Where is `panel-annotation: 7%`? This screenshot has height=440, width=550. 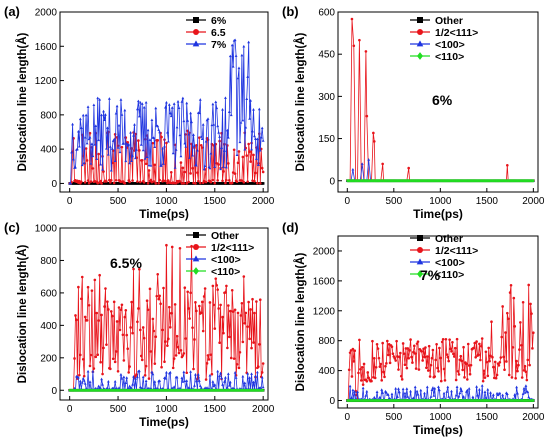
panel-annotation: 7% is located at coordinates (430, 275).